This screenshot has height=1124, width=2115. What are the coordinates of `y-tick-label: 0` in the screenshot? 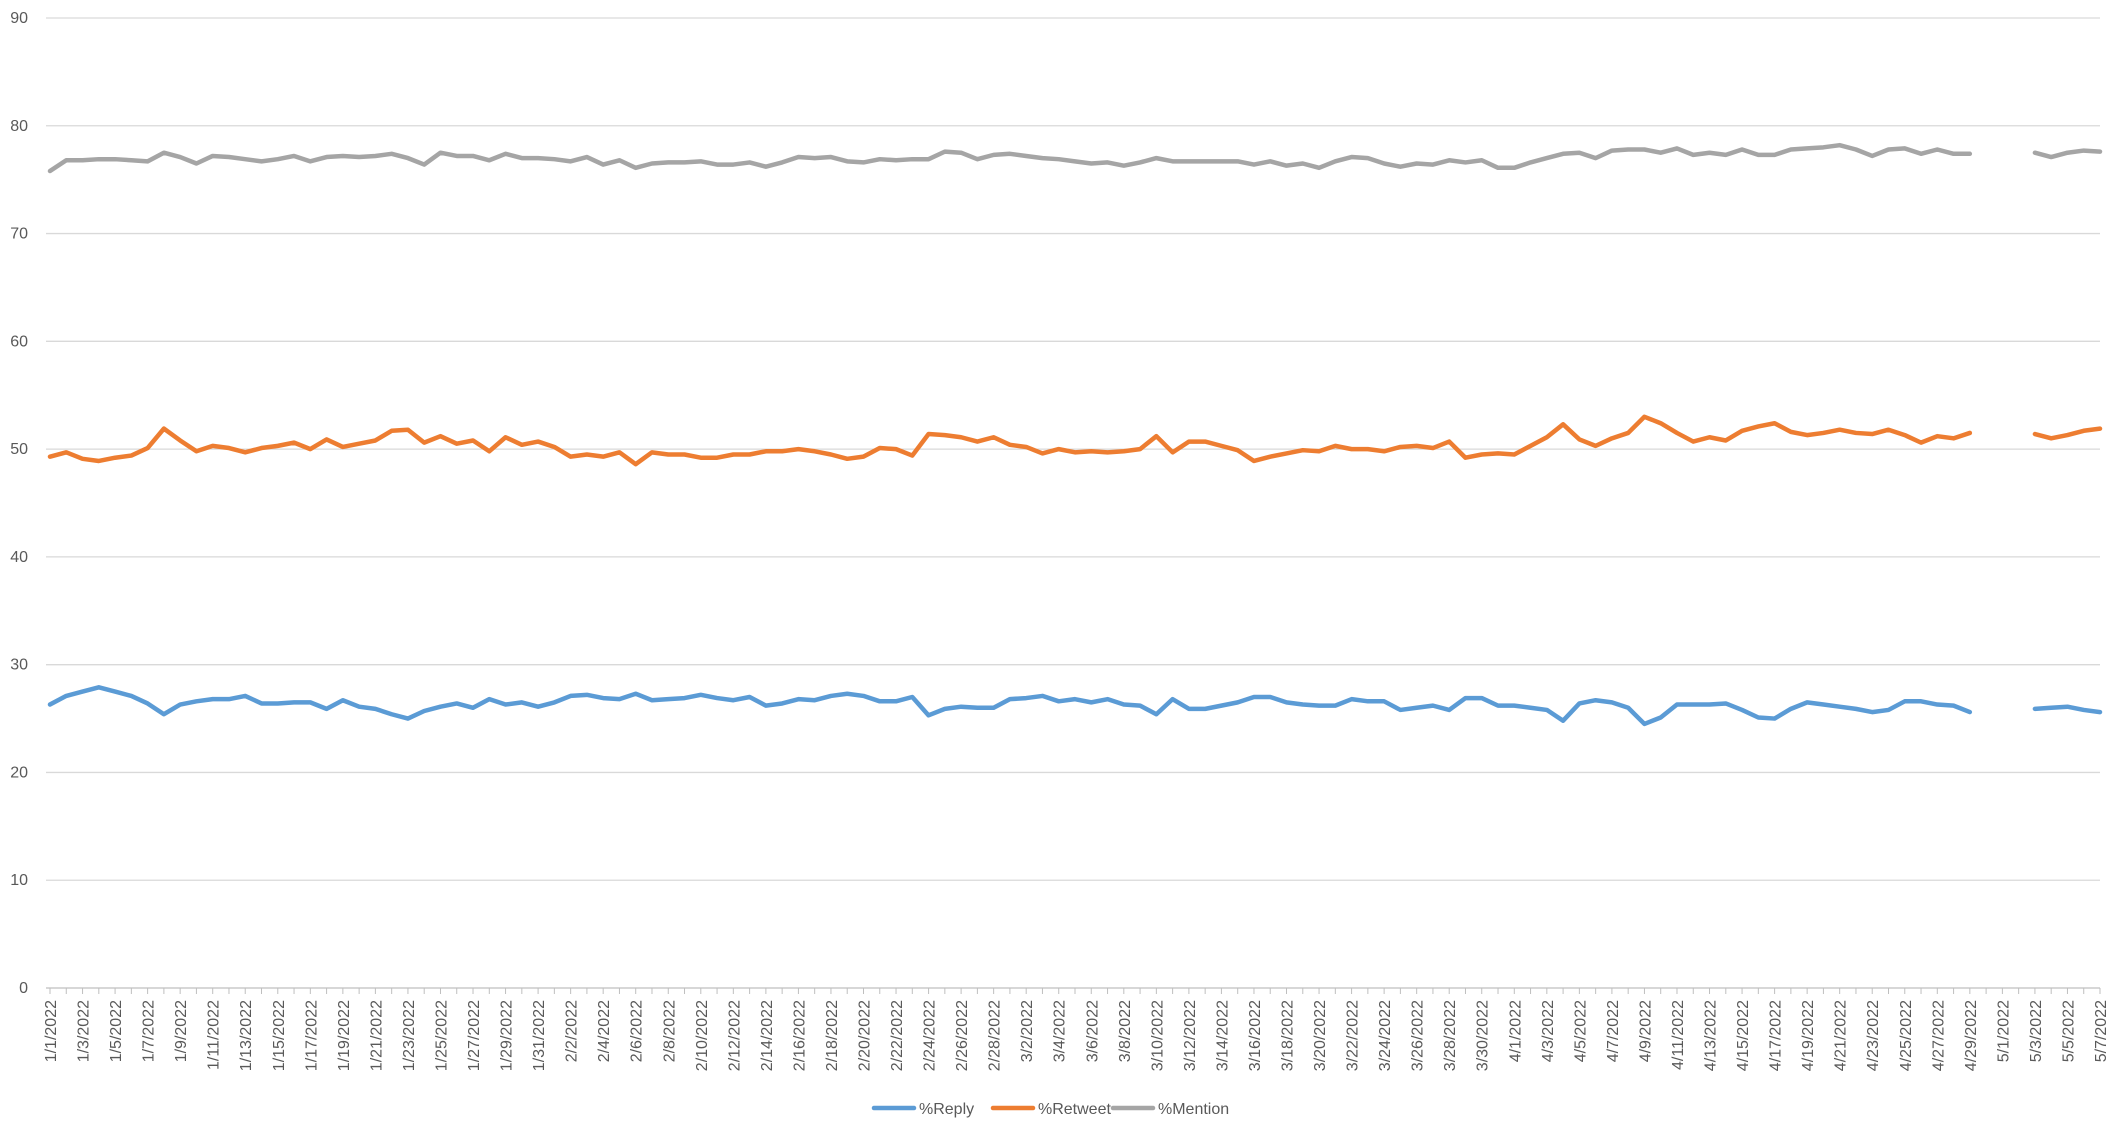 It's located at (23, 988).